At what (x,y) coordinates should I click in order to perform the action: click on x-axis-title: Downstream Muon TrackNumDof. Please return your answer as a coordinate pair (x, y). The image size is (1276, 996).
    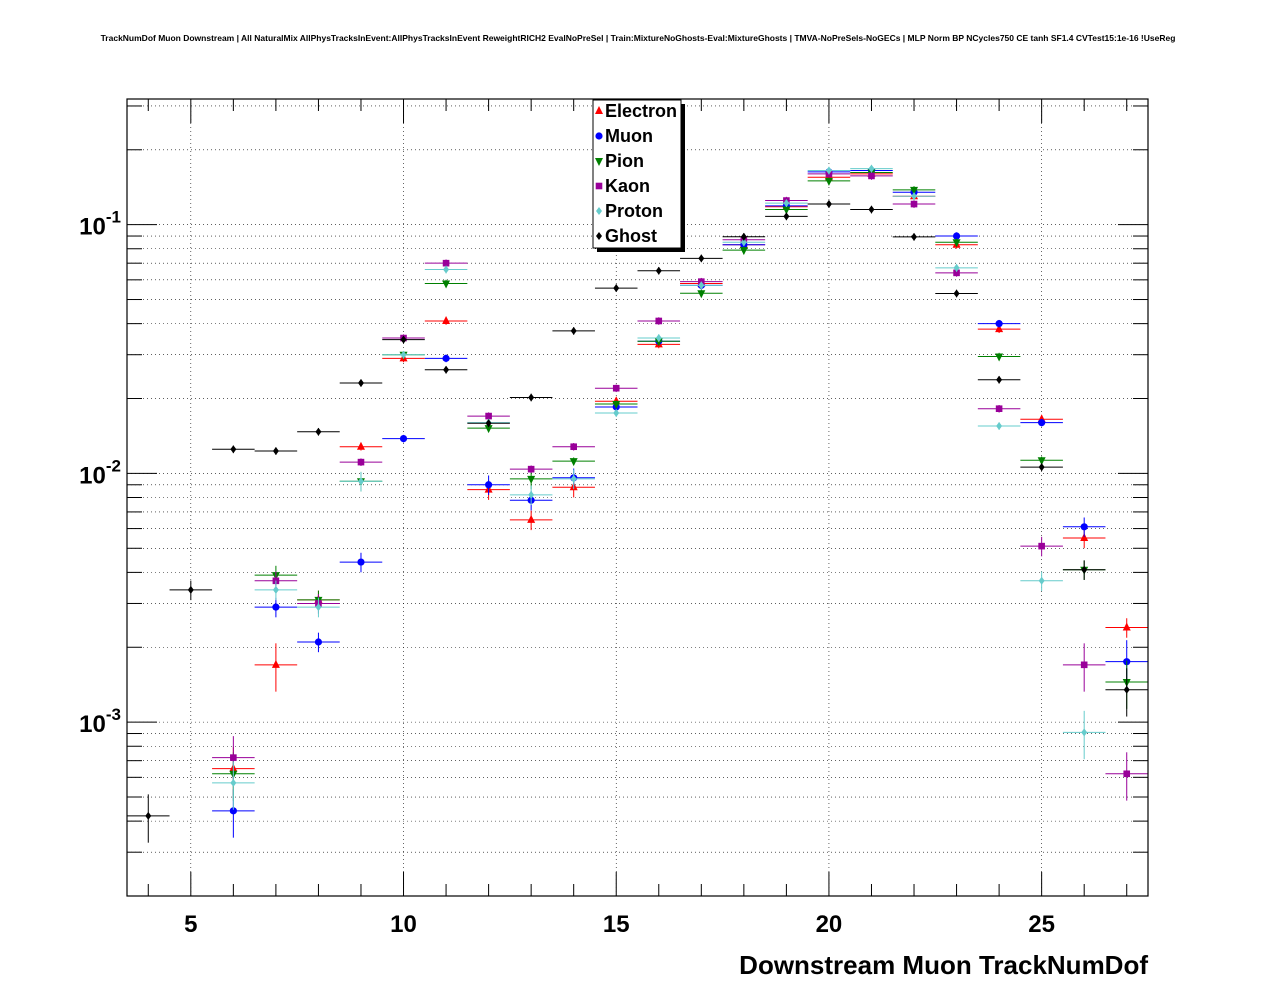
    Looking at the image, I should click on (943, 965).